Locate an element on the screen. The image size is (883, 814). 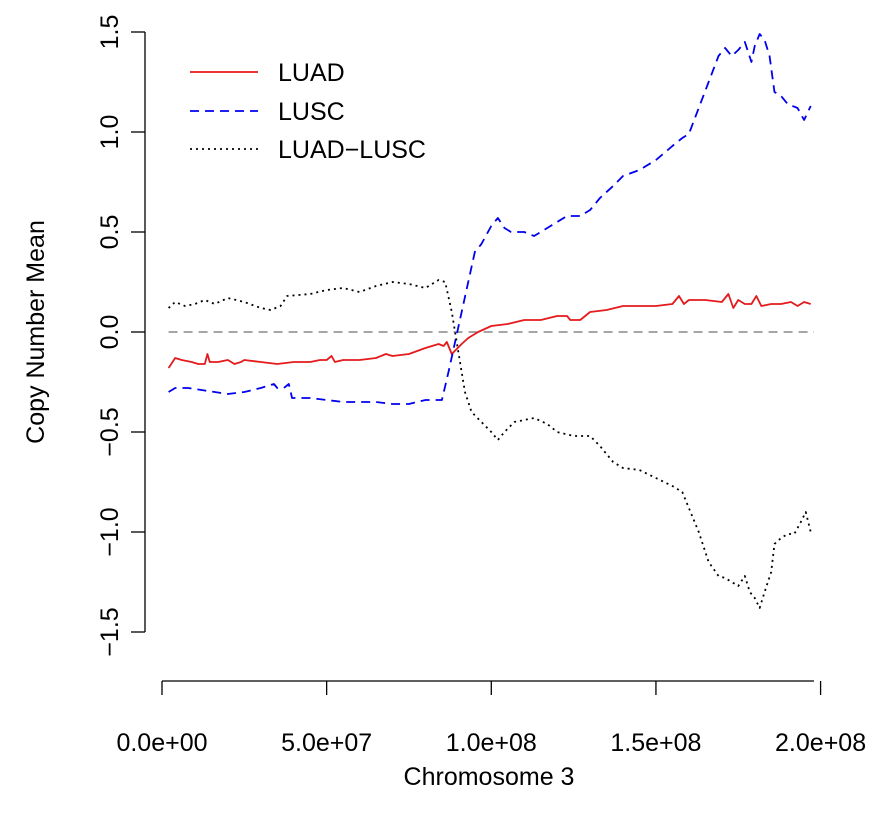
x-tick-label: 1.0e+08 is located at coordinates (491, 743).